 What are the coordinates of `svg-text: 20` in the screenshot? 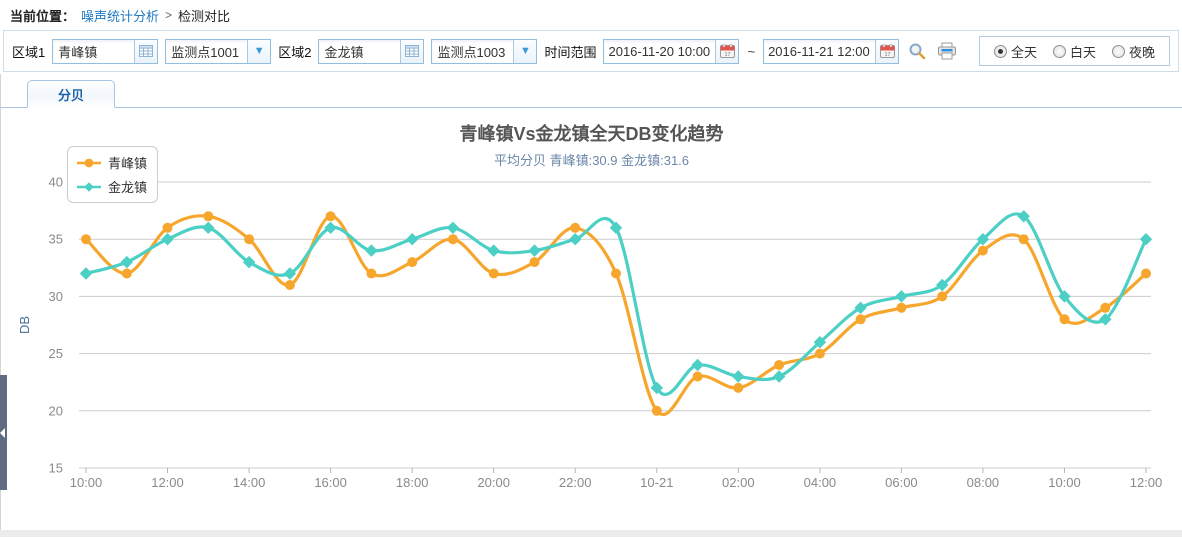 It's located at (56, 410).